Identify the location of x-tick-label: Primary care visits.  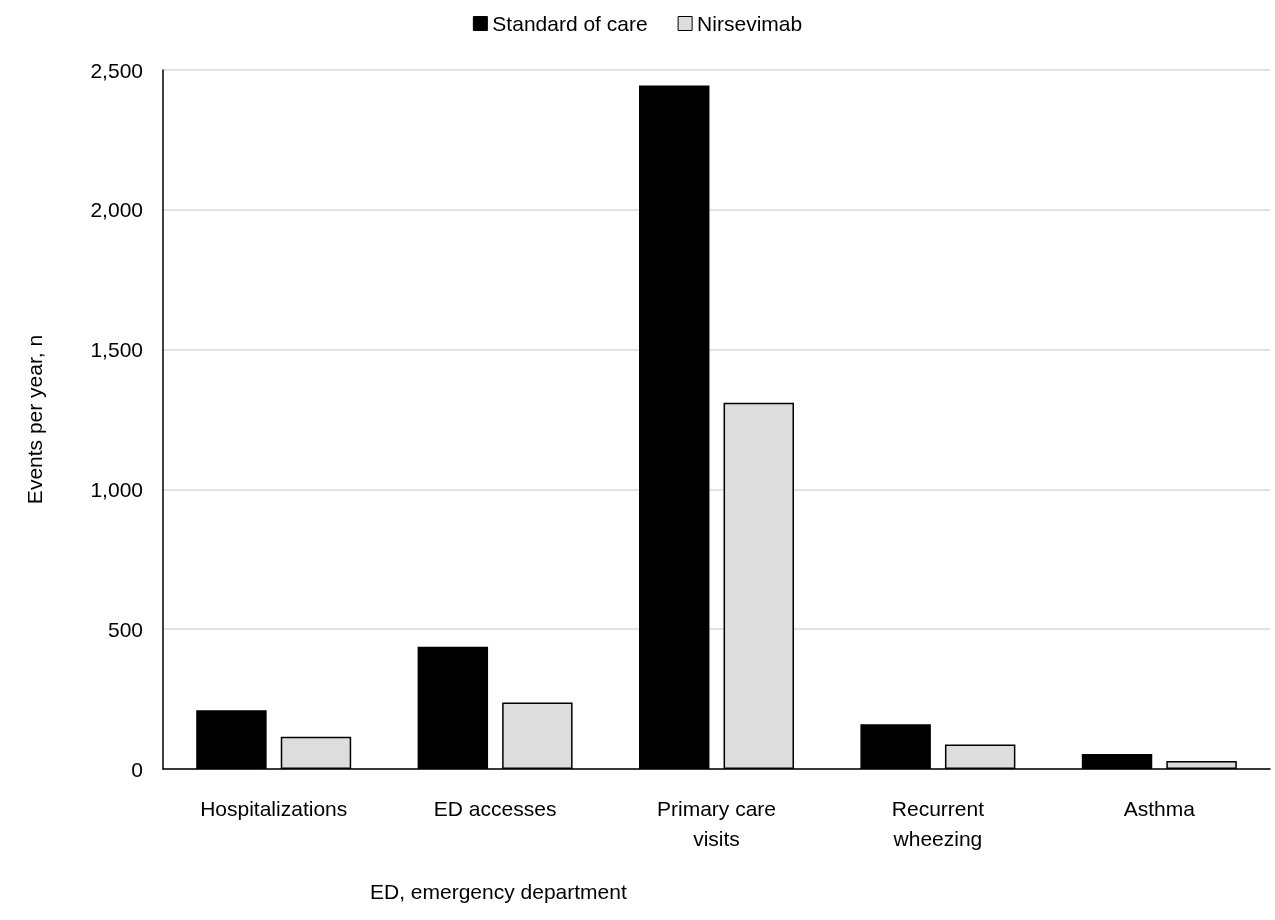
(716, 823).